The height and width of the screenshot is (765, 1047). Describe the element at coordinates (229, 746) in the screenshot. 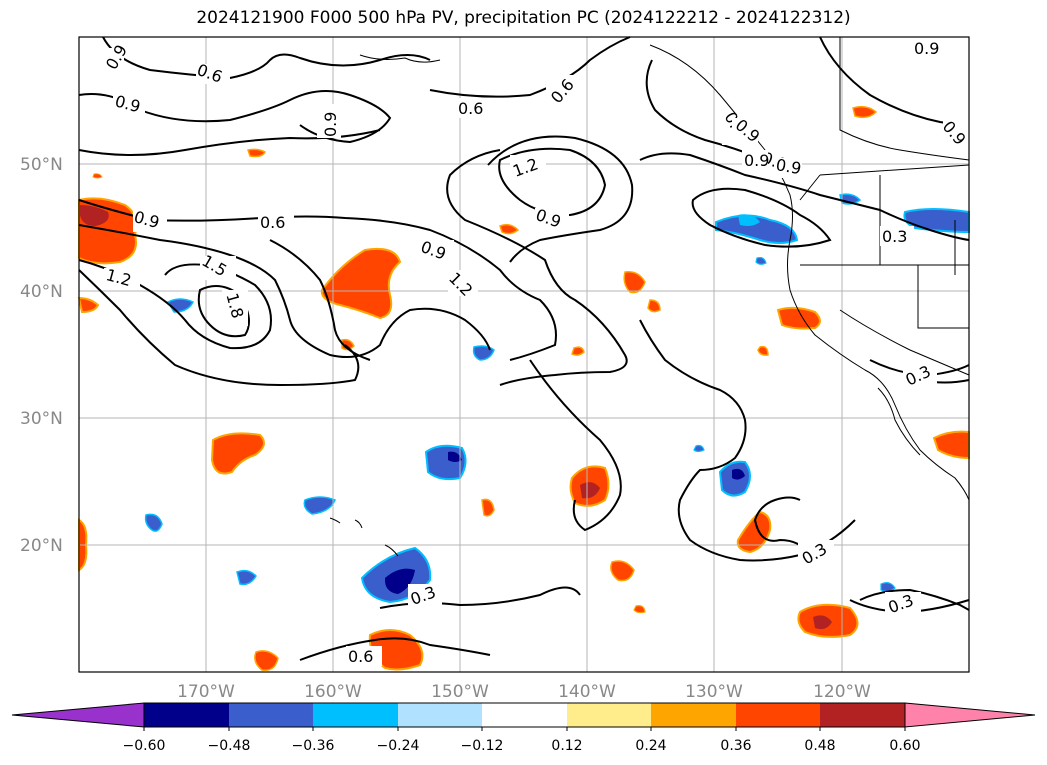

I see `colorbar-tick-label: −0.48` at that location.